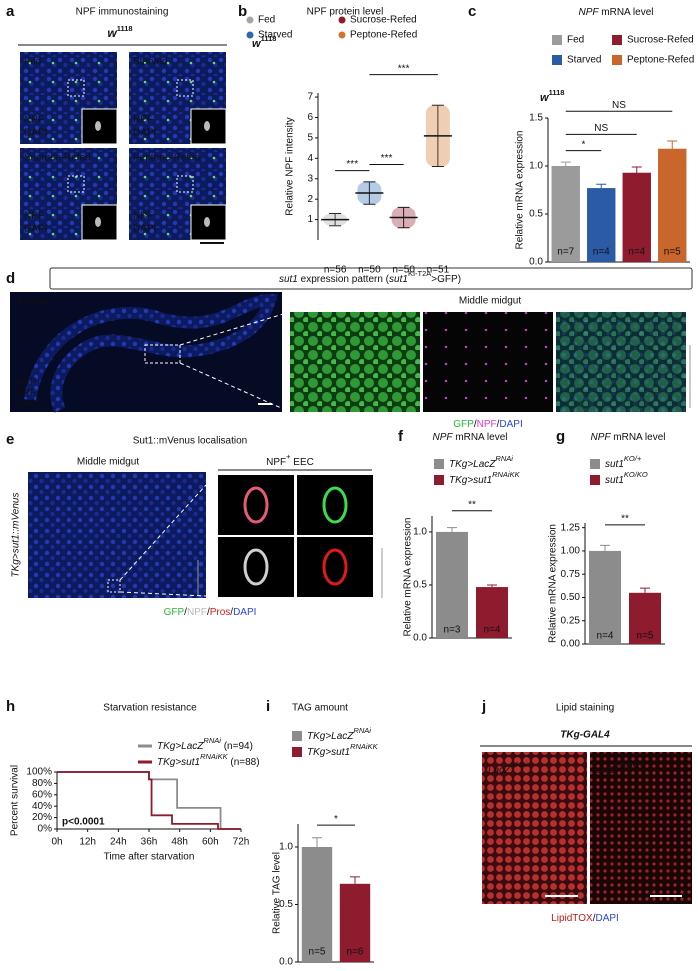 The width and height of the screenshot is (698, 971). Describe the element at coordinates (499, 770) in the screenshot. I see `text-part: LacZ` at that location.